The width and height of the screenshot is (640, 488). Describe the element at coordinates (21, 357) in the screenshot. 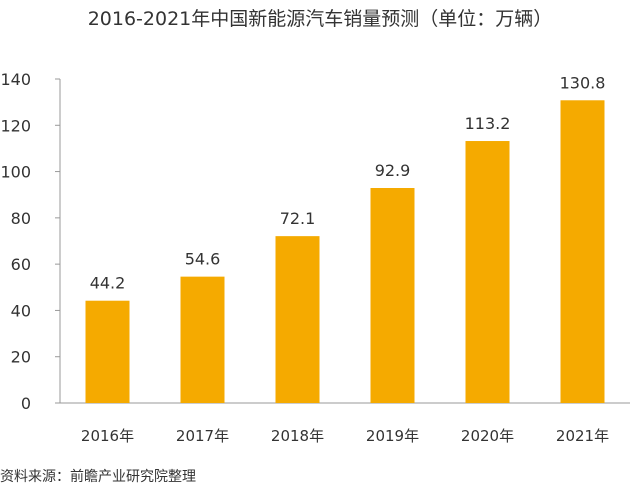

I see `y-tick-label: 20` at that location.